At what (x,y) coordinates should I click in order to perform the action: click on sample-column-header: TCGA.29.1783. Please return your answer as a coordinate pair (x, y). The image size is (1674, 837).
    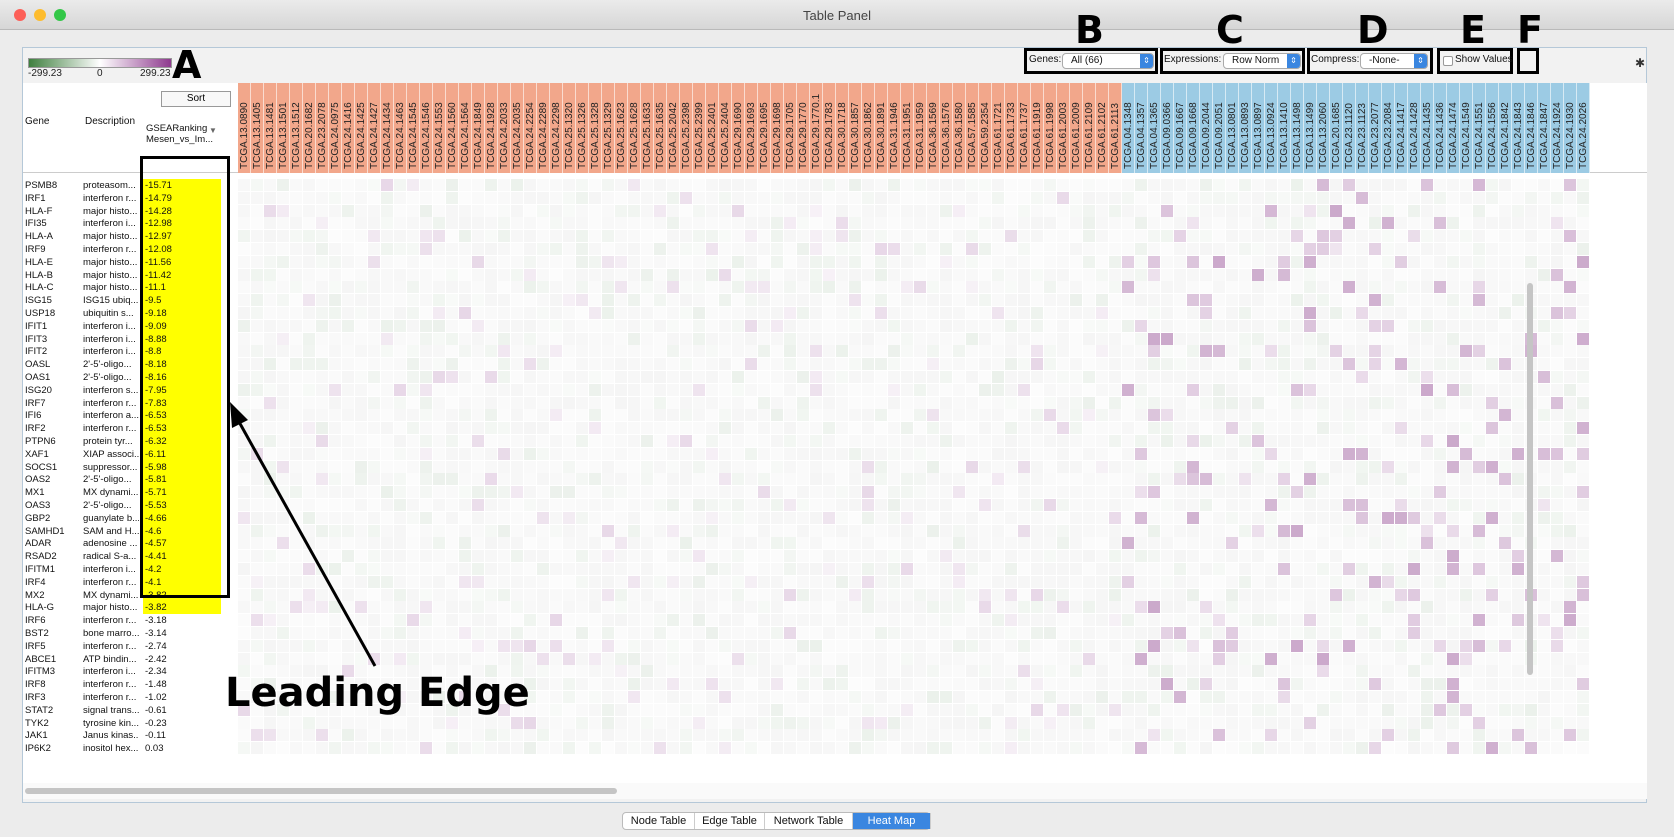
    Looking at the image, I should click on (829, 128).